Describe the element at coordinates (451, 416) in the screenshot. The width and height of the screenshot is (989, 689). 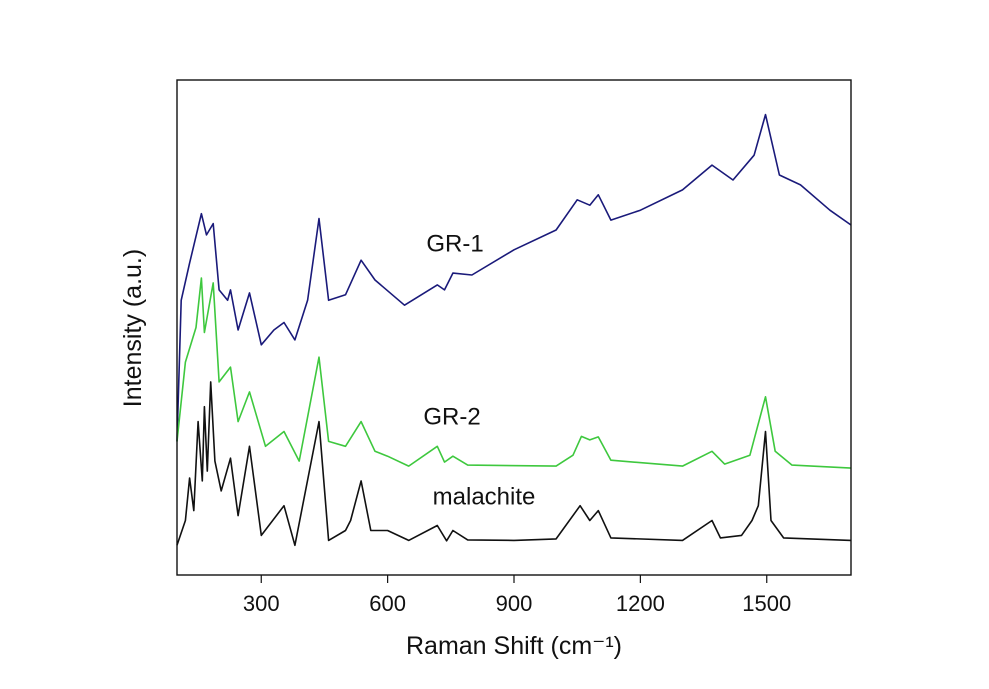
I see `series-annotation: GR-2` at that location.